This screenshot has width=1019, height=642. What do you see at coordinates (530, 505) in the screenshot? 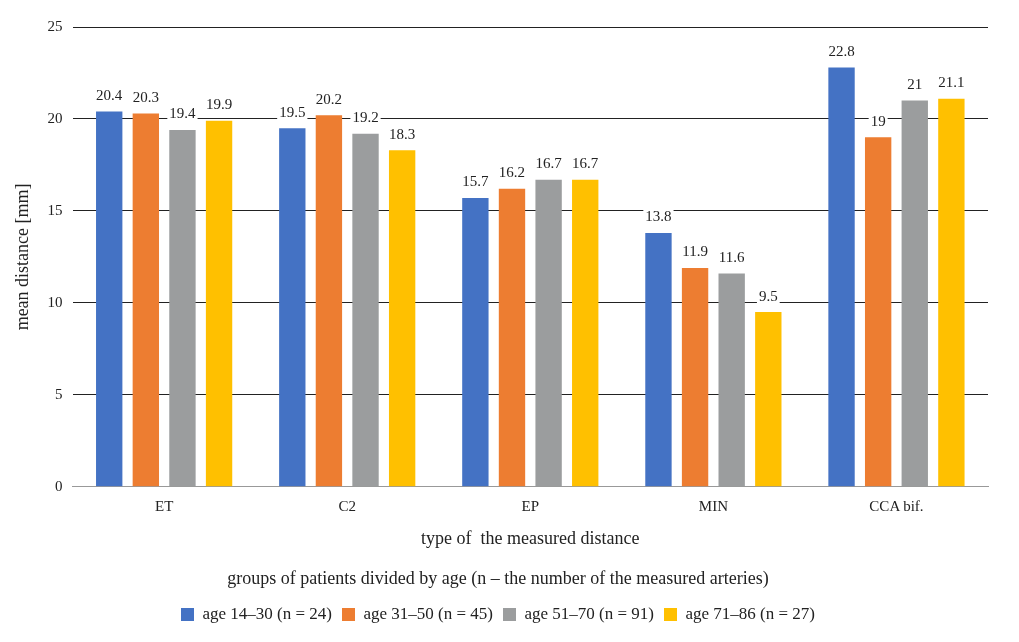
I see `x-tick-label: EP` at bounding box center [530, 505].